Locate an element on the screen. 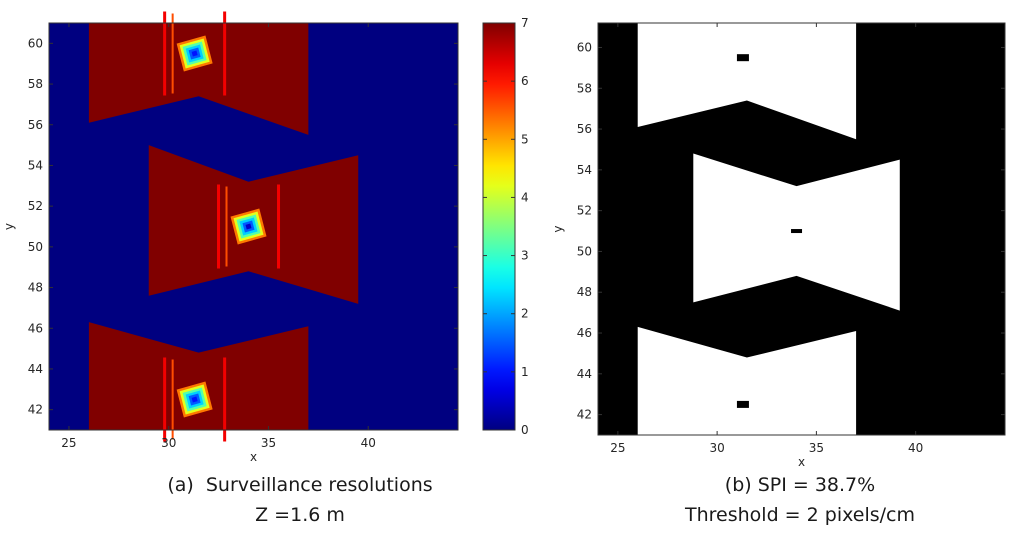  a-ytick-label: 54 is located at coordinates (35, 165).